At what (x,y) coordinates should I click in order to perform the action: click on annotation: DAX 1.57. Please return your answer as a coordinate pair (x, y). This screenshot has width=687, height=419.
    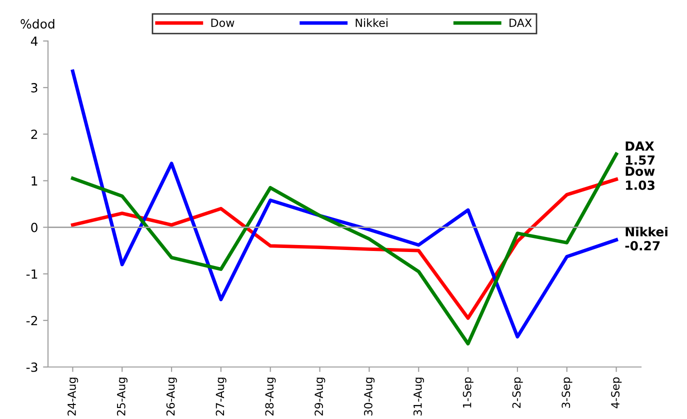
    Looking at the image, I should click on (640, 153).